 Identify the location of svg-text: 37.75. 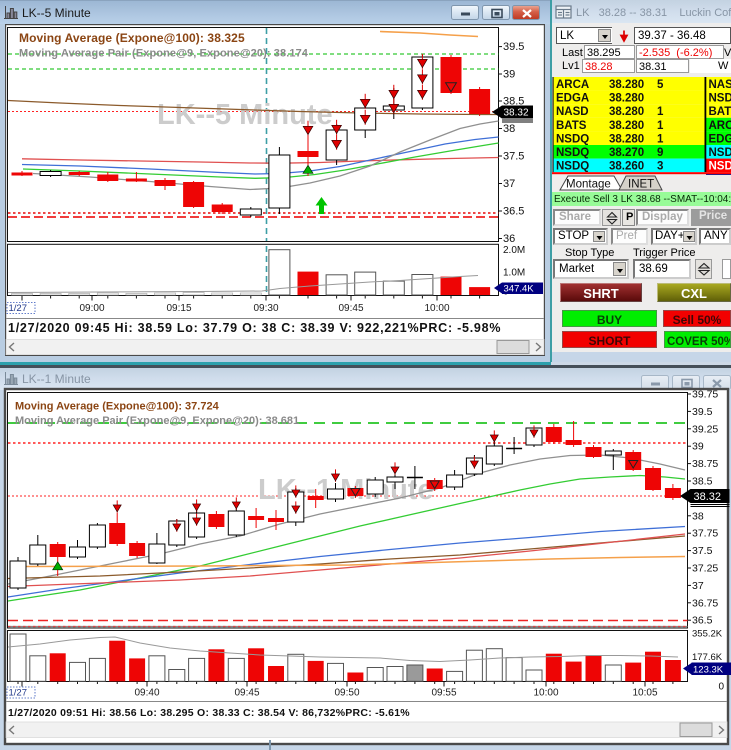
(705, 534).